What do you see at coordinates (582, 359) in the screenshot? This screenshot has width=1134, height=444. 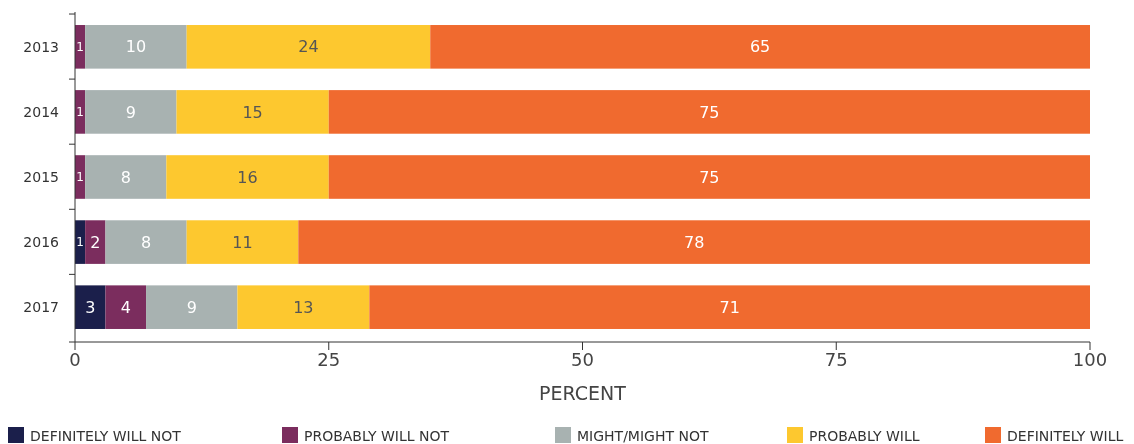 I see `x-tick-label: 50` at bounding box center [582, 359].